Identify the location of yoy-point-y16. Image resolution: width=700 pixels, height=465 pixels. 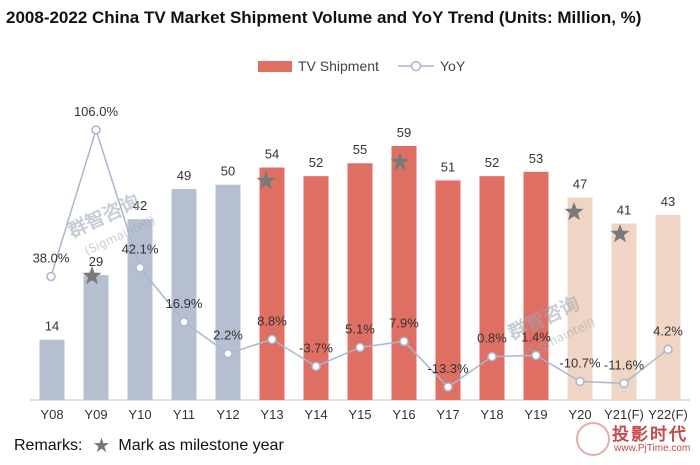
(404, 341).